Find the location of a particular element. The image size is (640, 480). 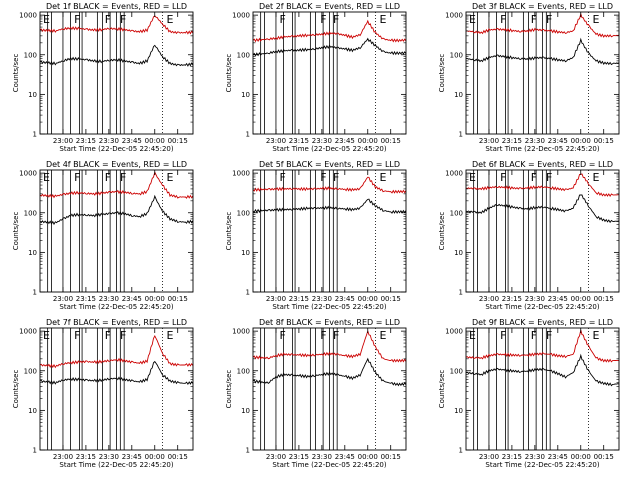

panel-title: Det 1f BLACK = Events, RED = LLD is located at coordinates (116, 6).